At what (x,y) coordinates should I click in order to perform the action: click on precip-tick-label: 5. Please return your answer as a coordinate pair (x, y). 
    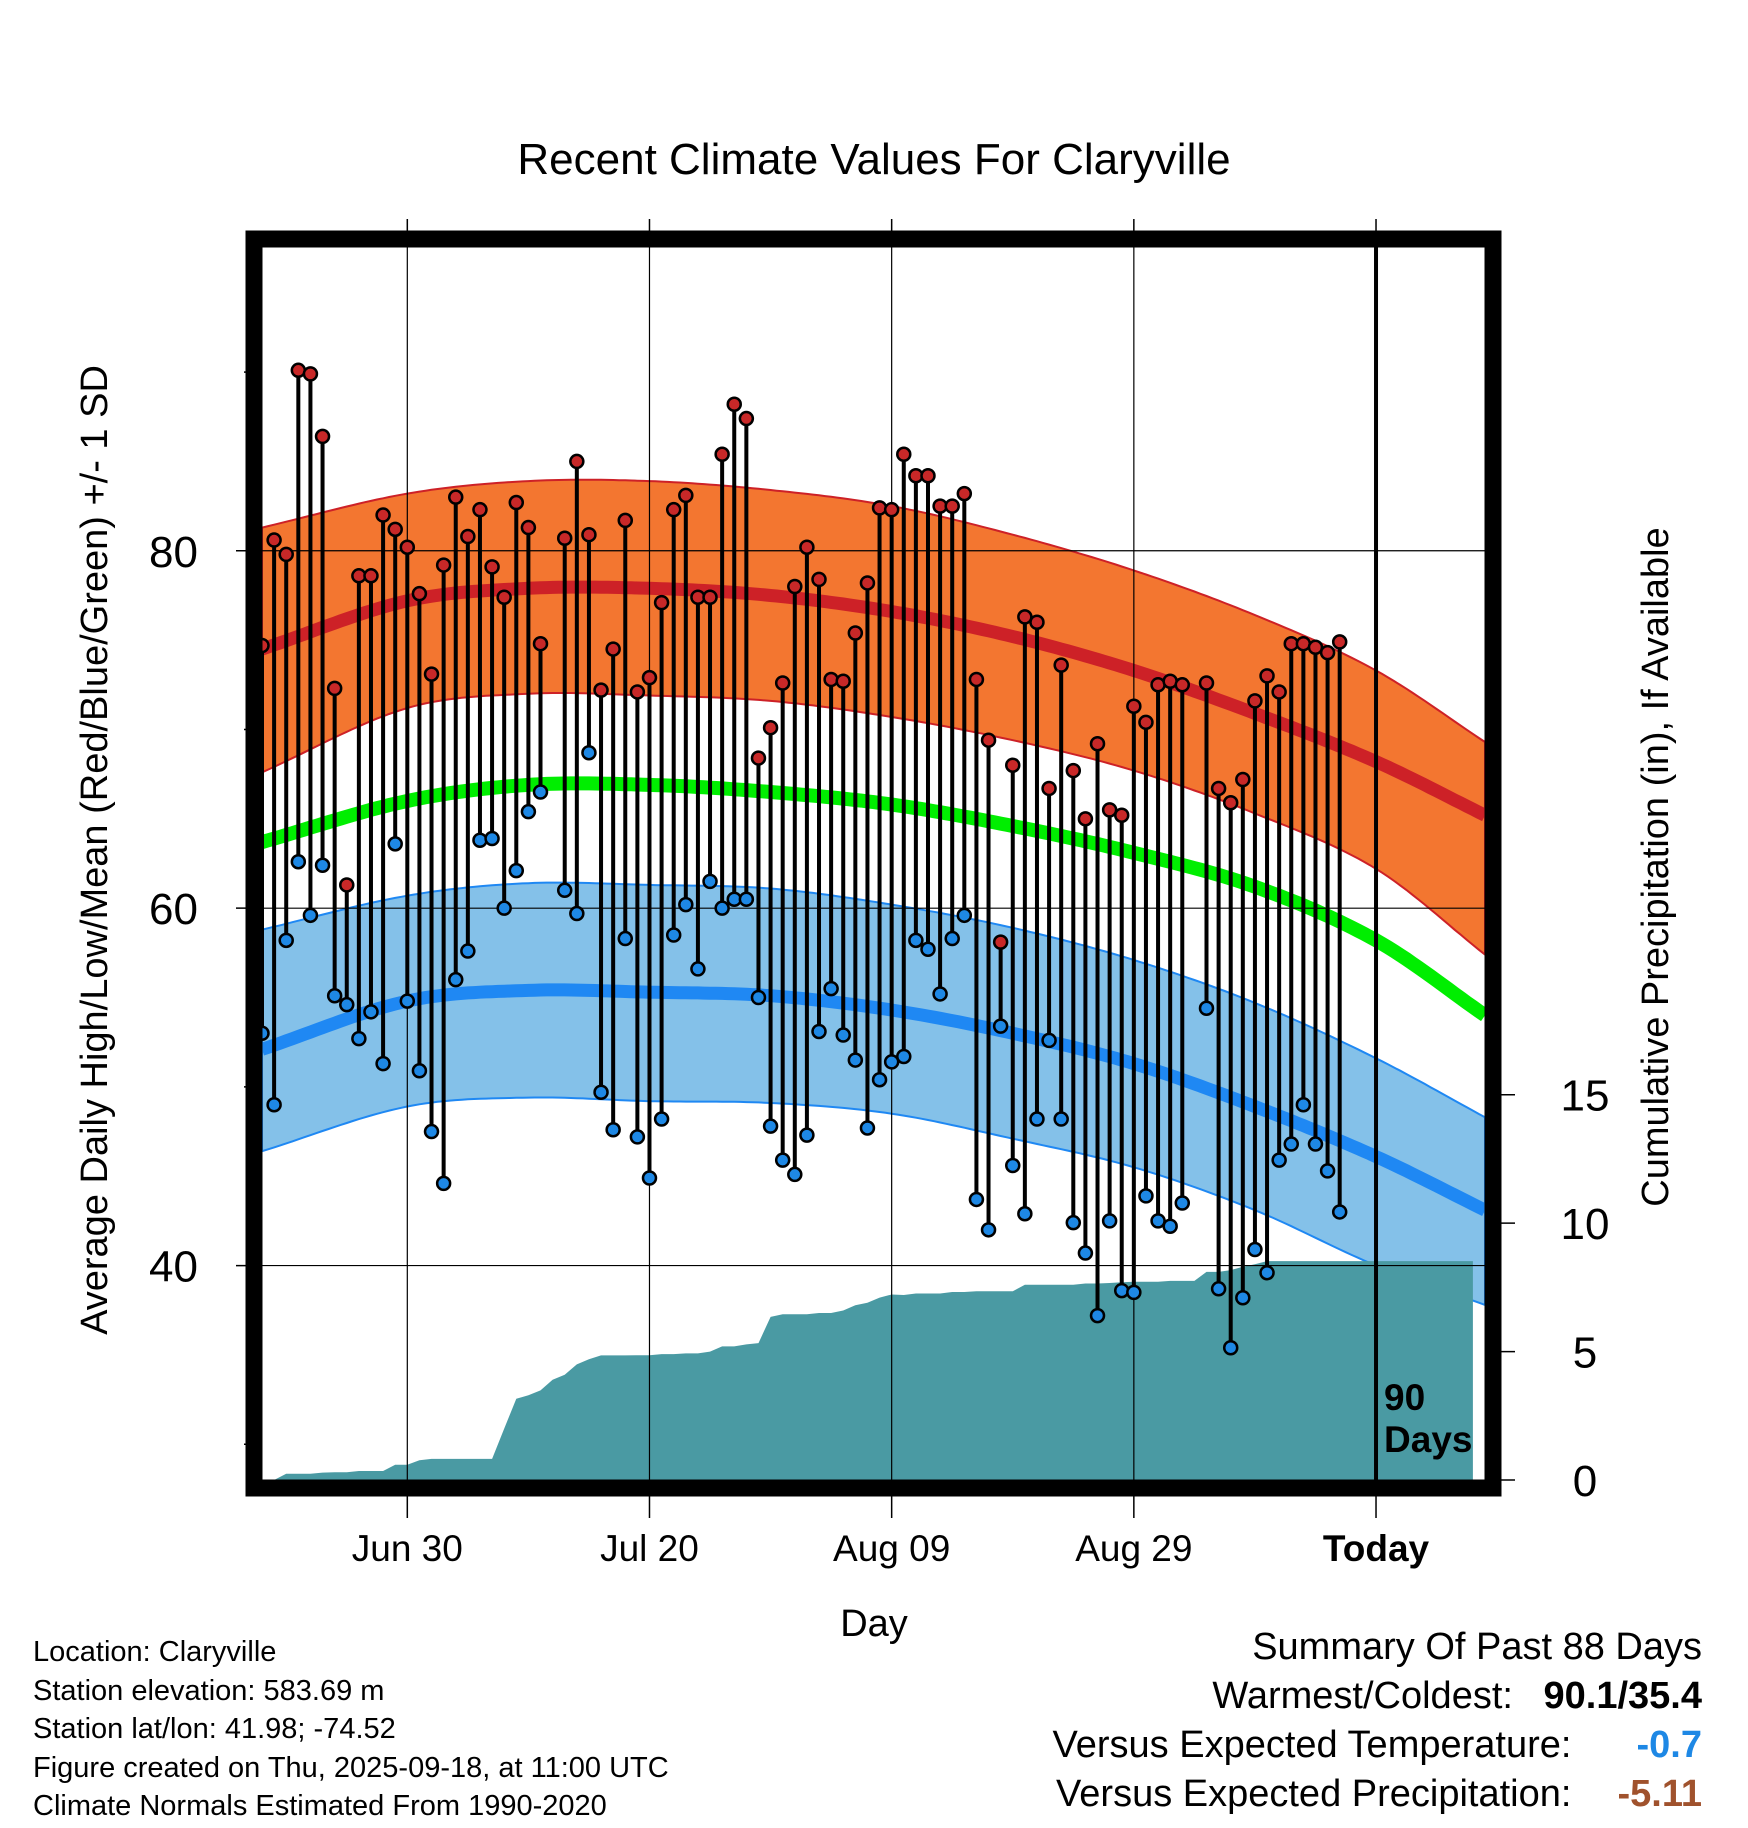
    Looking at the image, I should click on (1585, 1353).